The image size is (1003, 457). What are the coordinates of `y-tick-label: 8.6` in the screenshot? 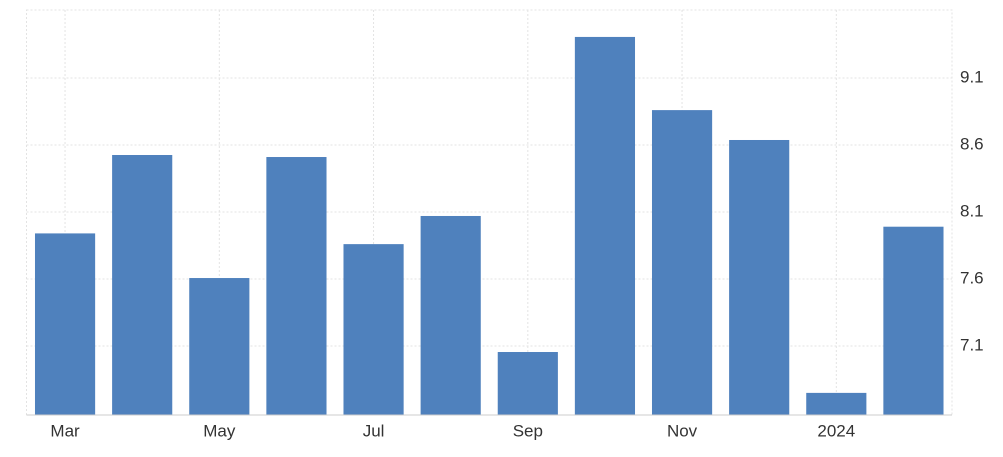 It's located at (972, 143).